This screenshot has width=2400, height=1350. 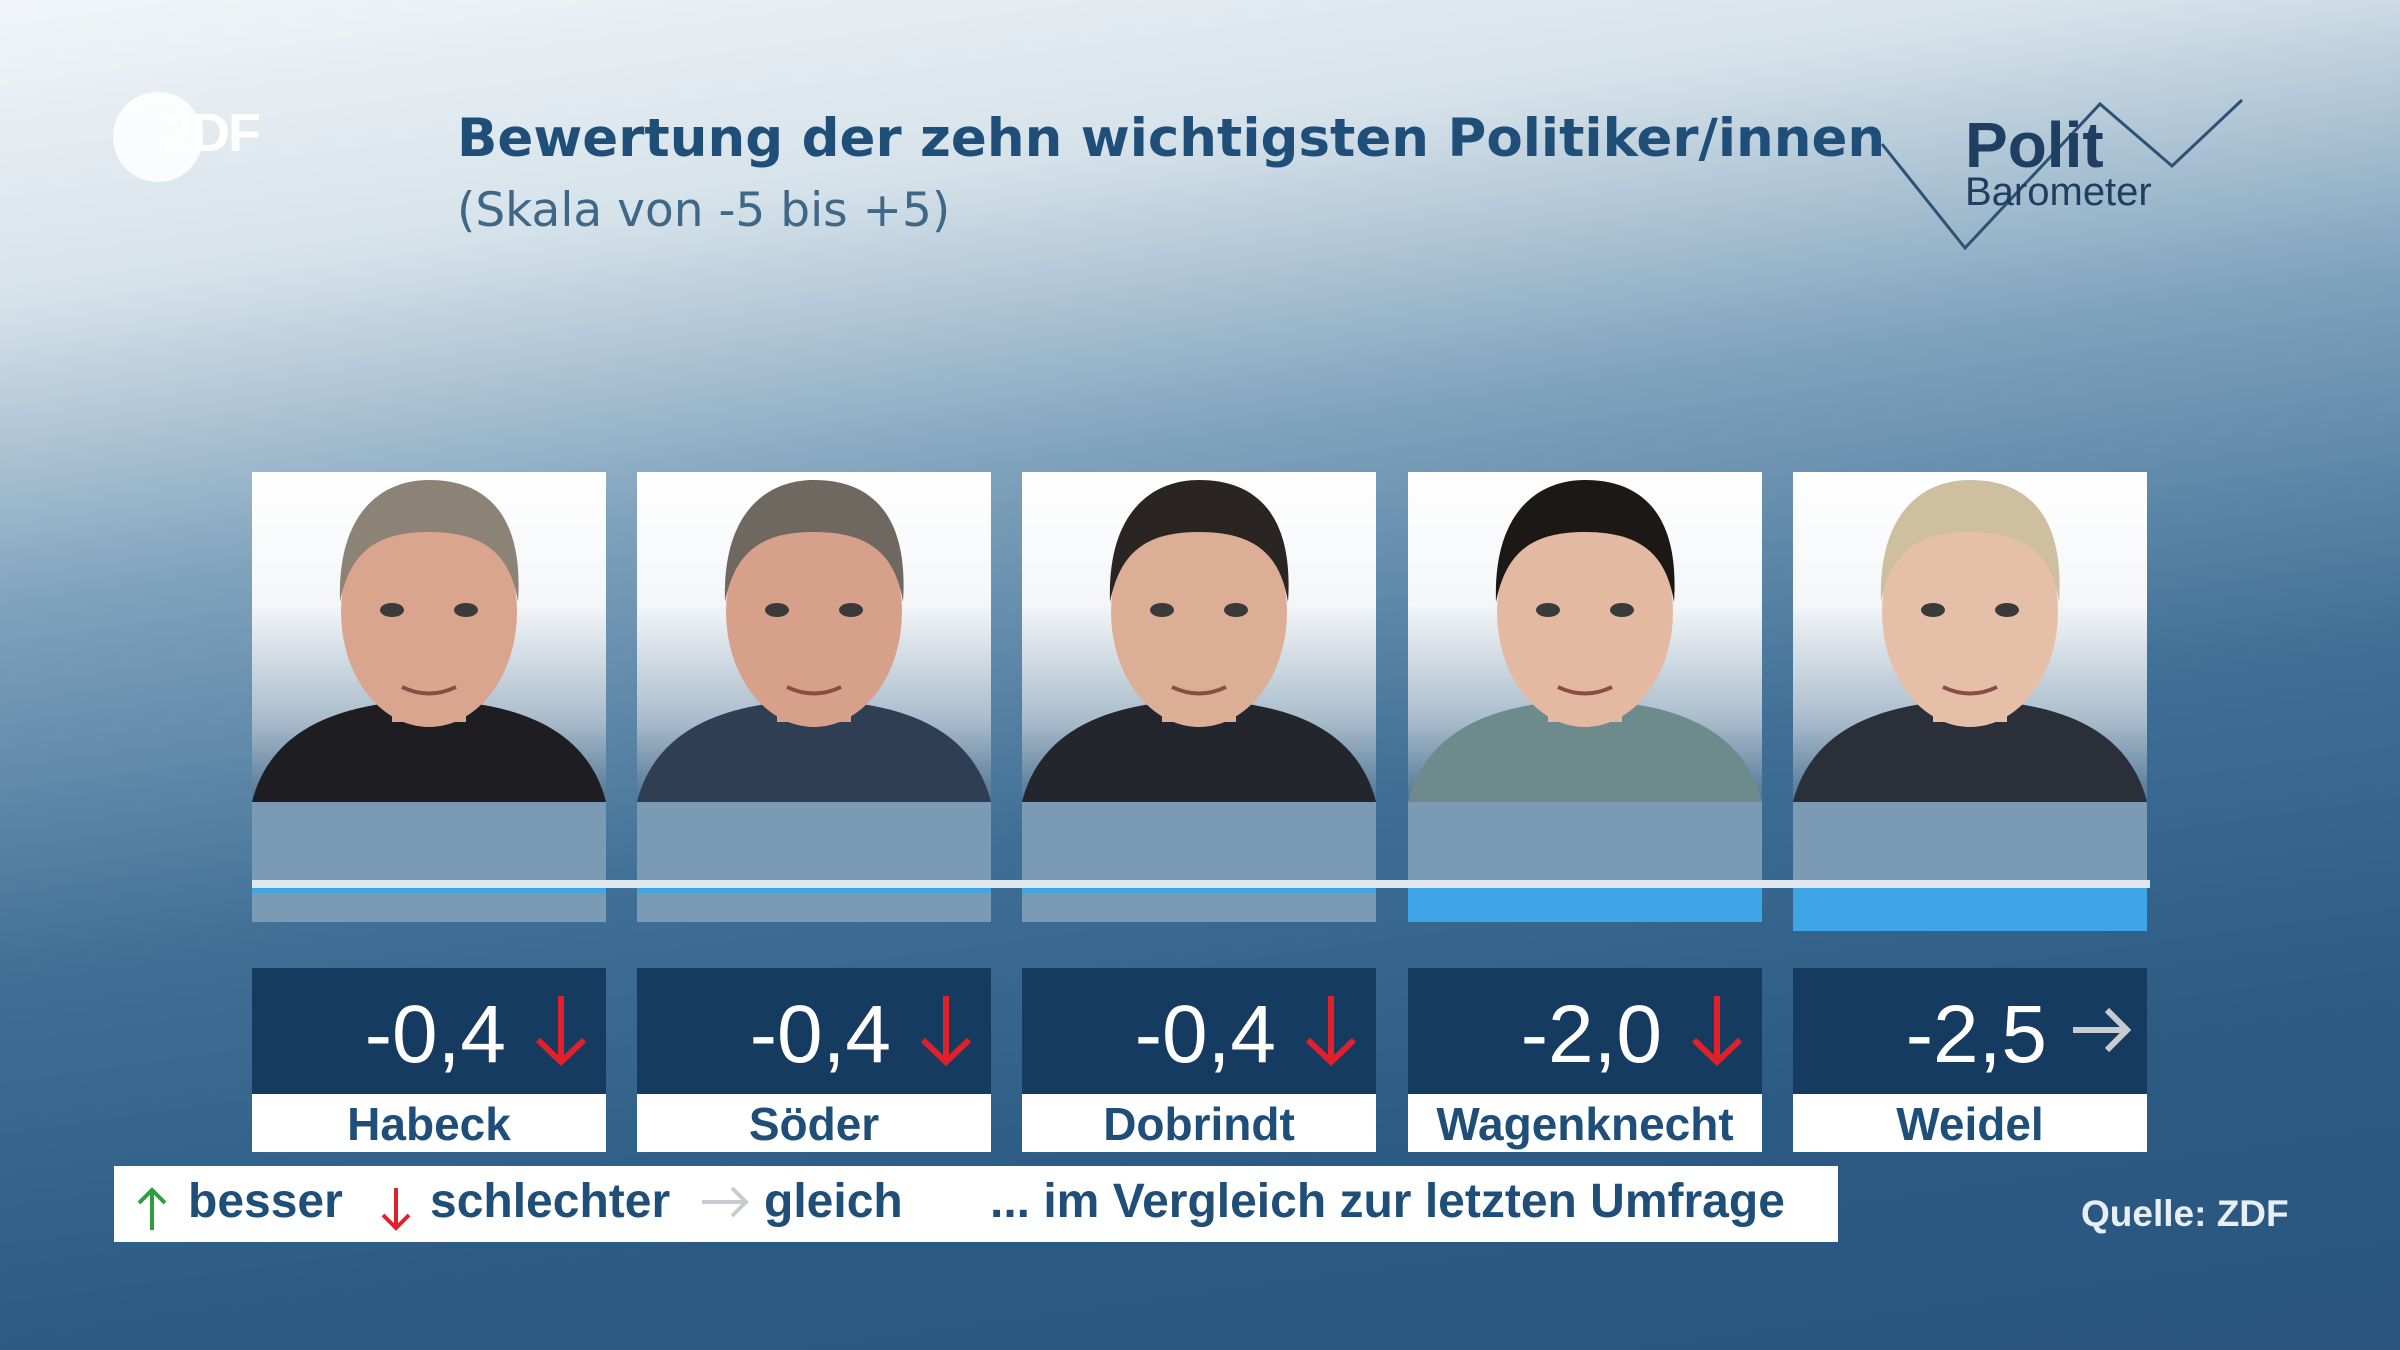 I want to click on politician-name: Söder, so click(x=814, y=1124).